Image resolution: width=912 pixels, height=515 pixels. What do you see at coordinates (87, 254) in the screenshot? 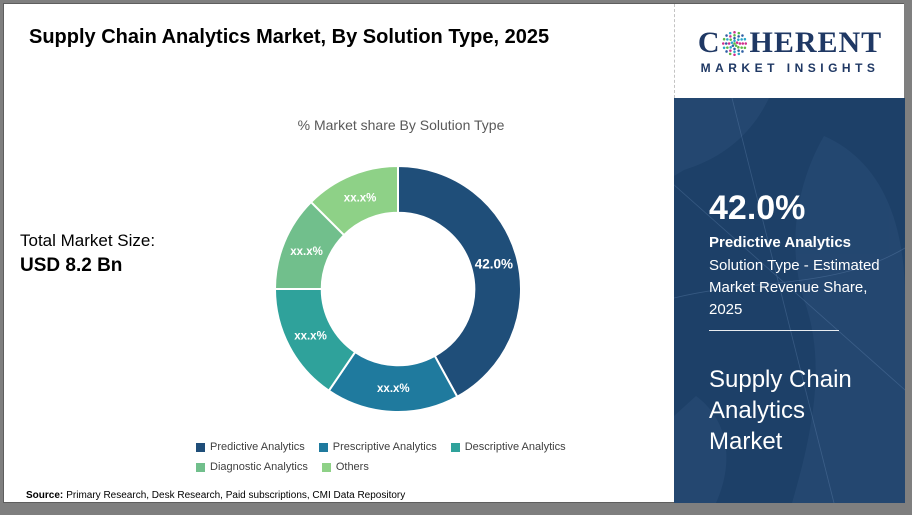
I see `total-market-size: Total Market Size: USD 8.2 Bn` at bounding box center [87, 254].